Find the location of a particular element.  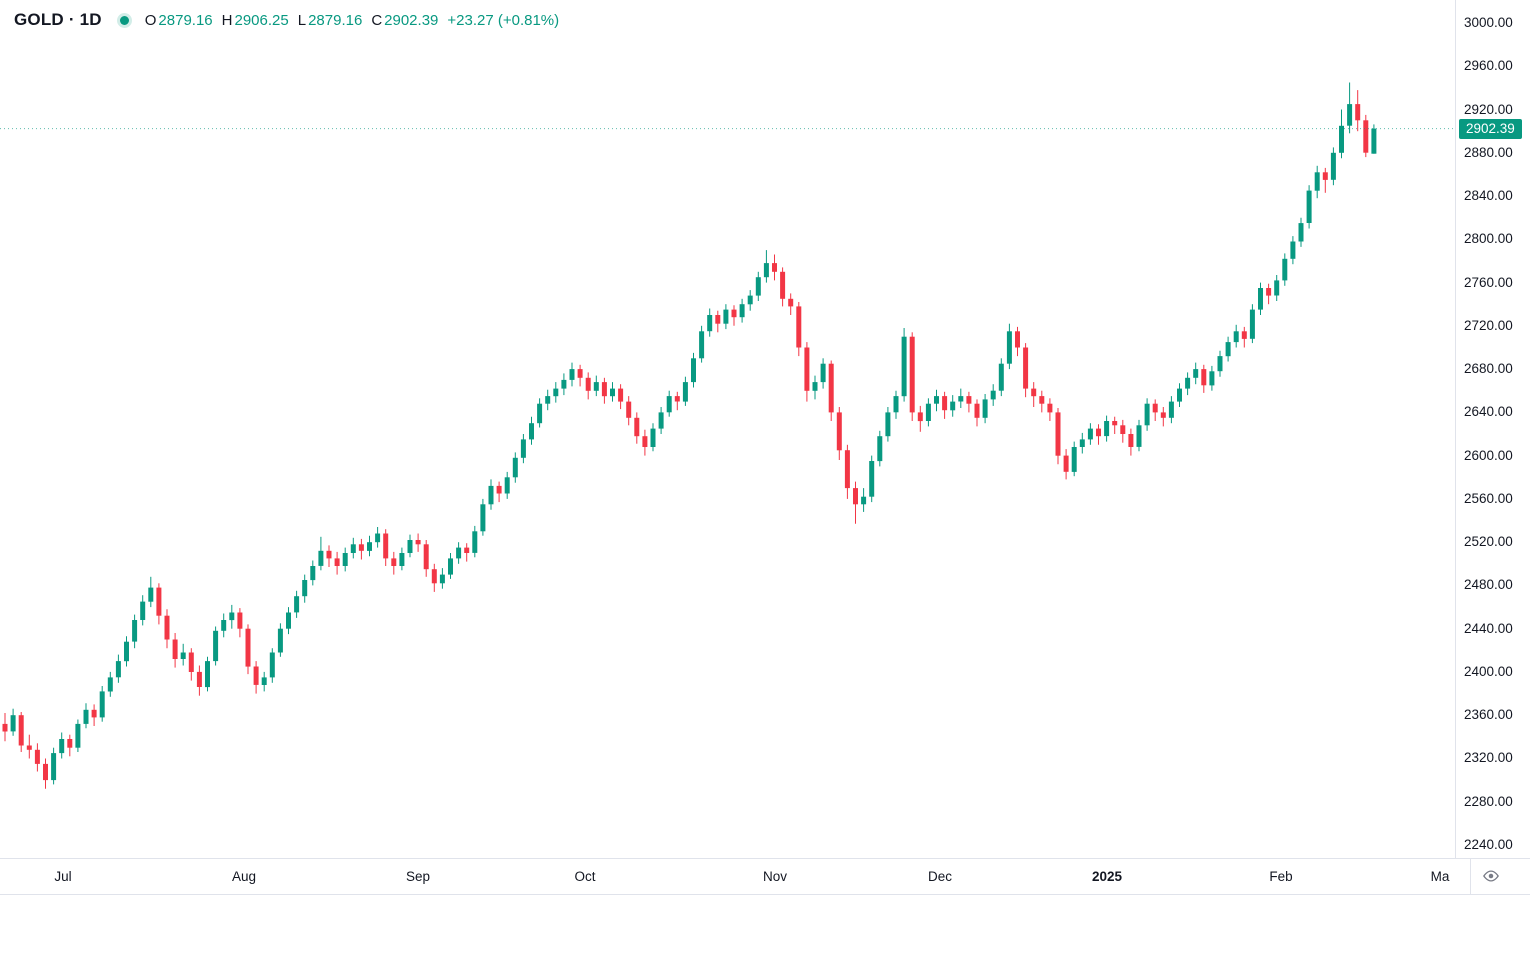

ohlc-open: O 2879.16 is located at coordinates (179, 20).